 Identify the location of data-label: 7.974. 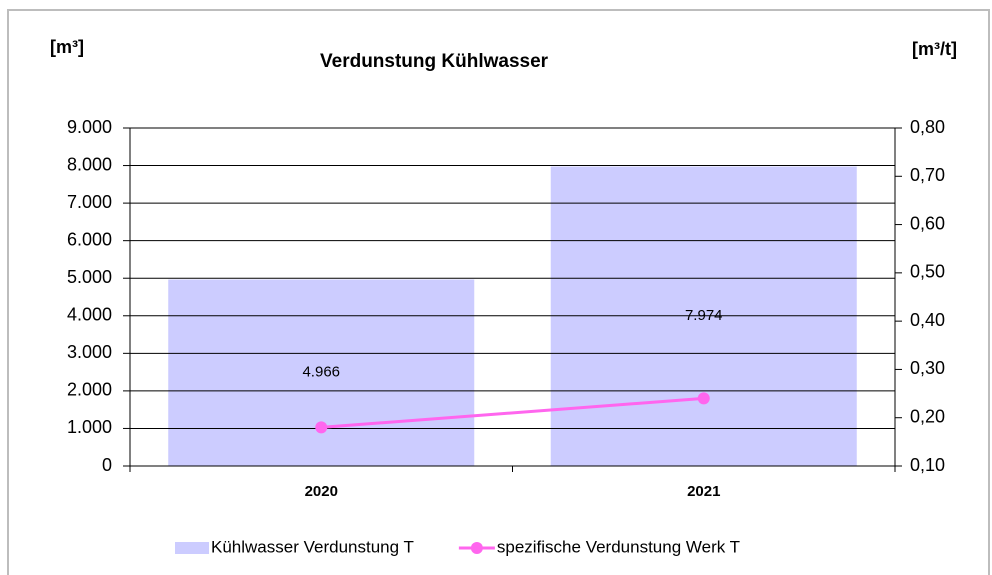
(704, 315).